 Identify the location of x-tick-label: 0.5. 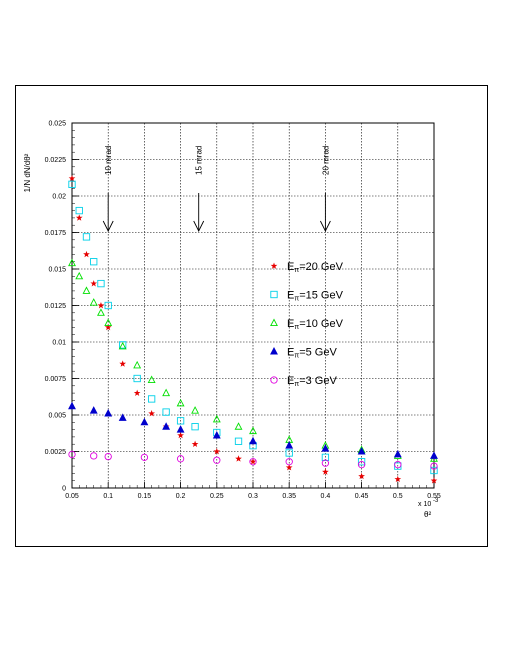
(398, 496).